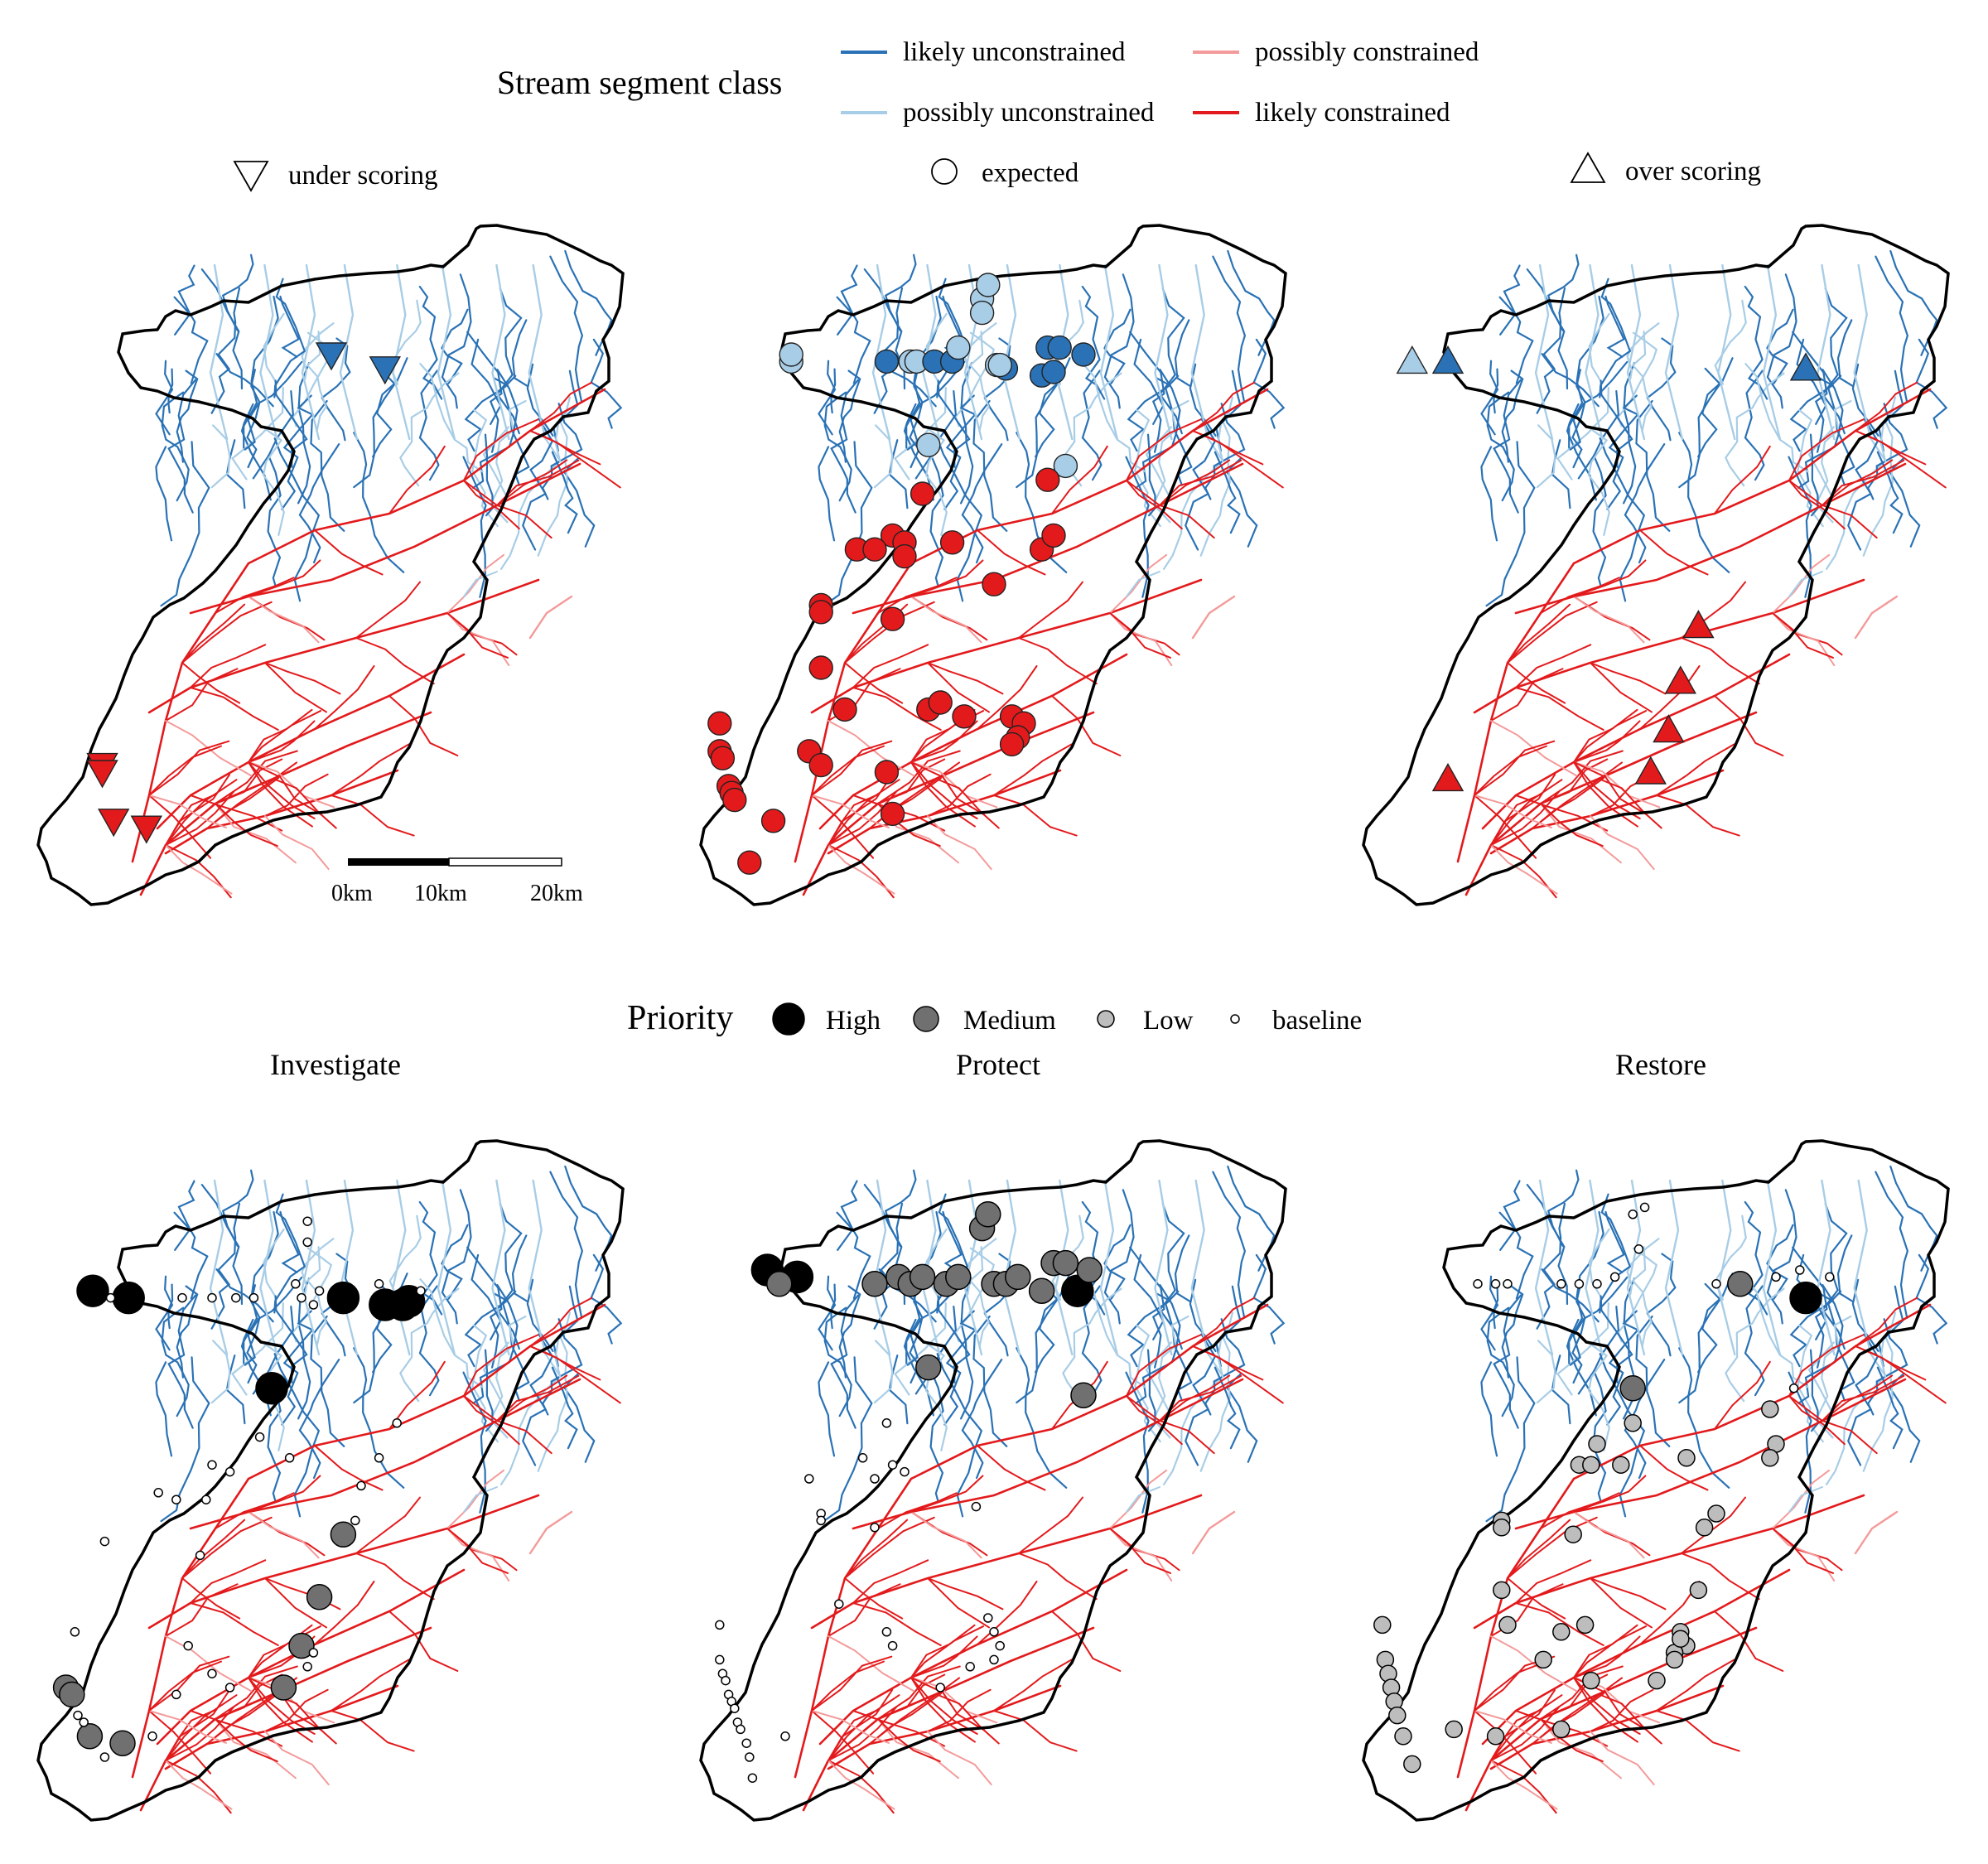 The image size is (1988, 1864). Describe the element at coordinates (1680, 679) in the screenshot. I see `site-marker-over-scoring` at that location.